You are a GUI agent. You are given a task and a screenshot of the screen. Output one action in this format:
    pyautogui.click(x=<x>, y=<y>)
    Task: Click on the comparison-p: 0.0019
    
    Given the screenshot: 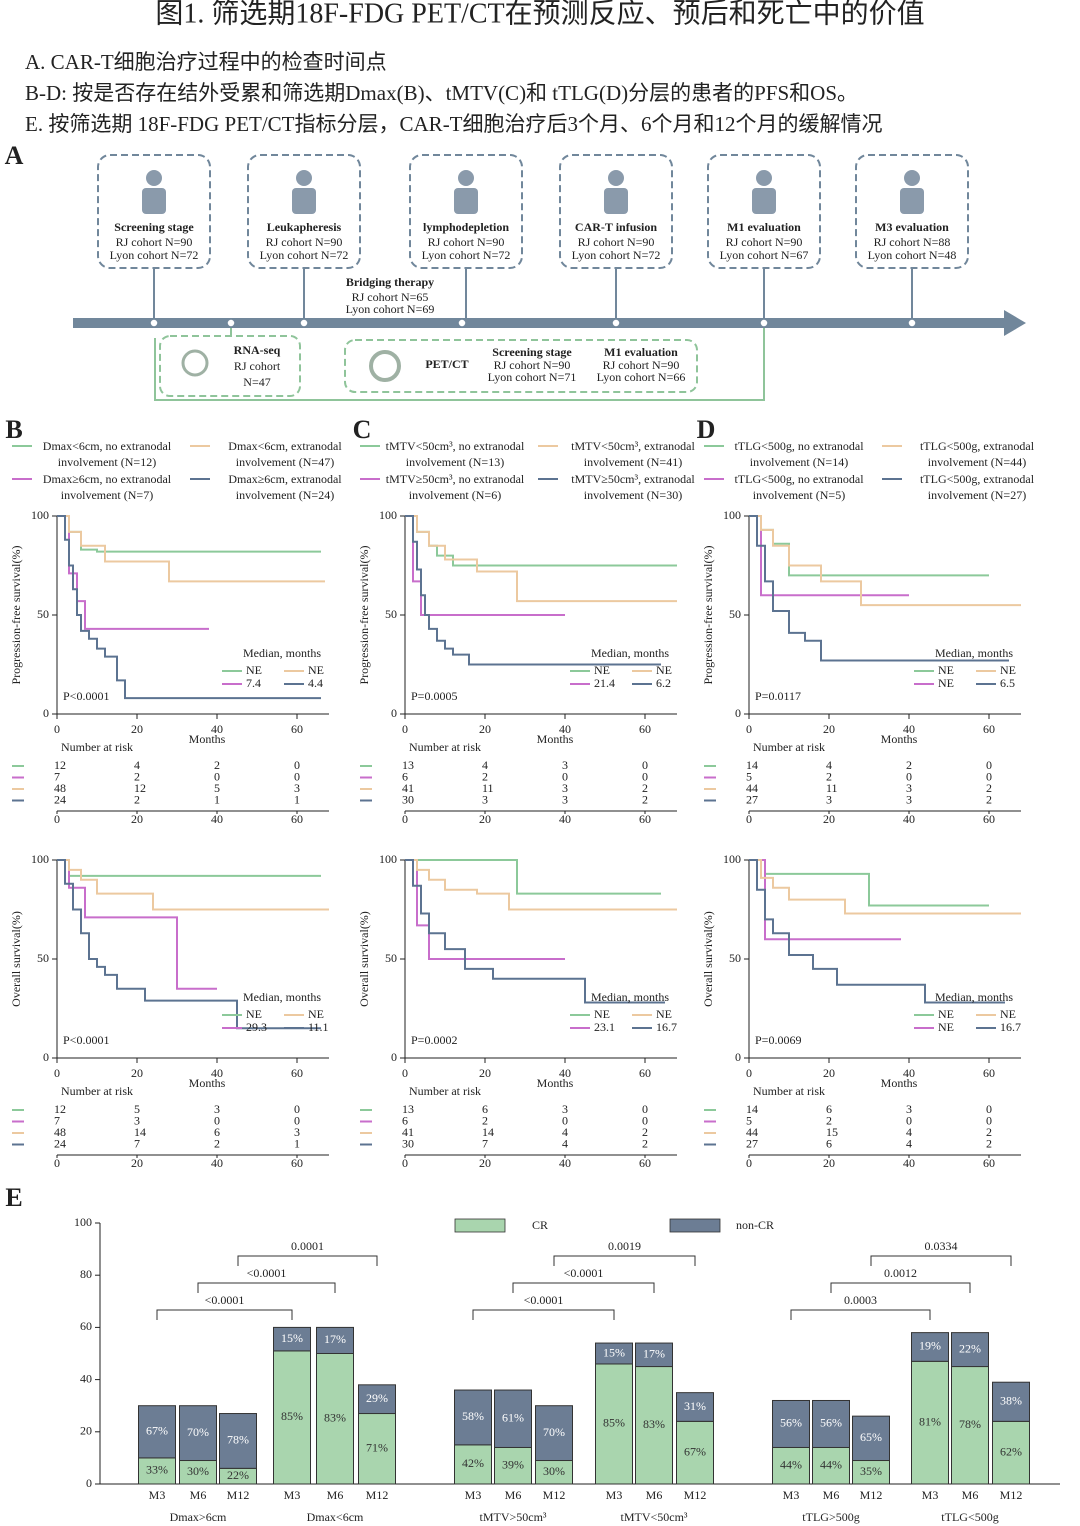 What is the action you would take?
    pyautogui.click(x=624, y=1246)
    